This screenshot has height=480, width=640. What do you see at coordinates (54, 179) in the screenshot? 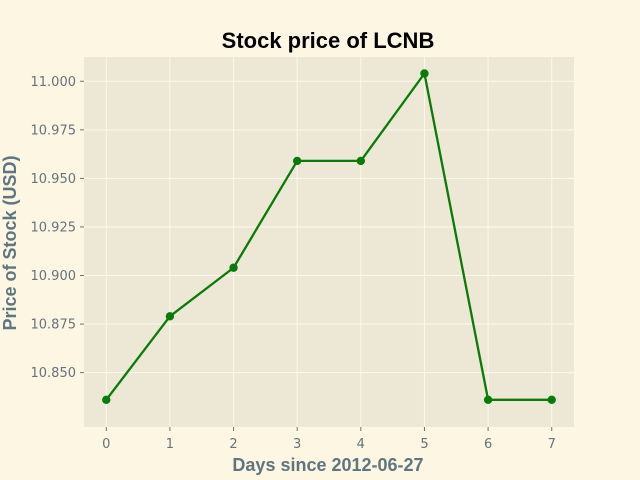
I see `y-tick-label: 10.950` at bounding box center [54, 179].